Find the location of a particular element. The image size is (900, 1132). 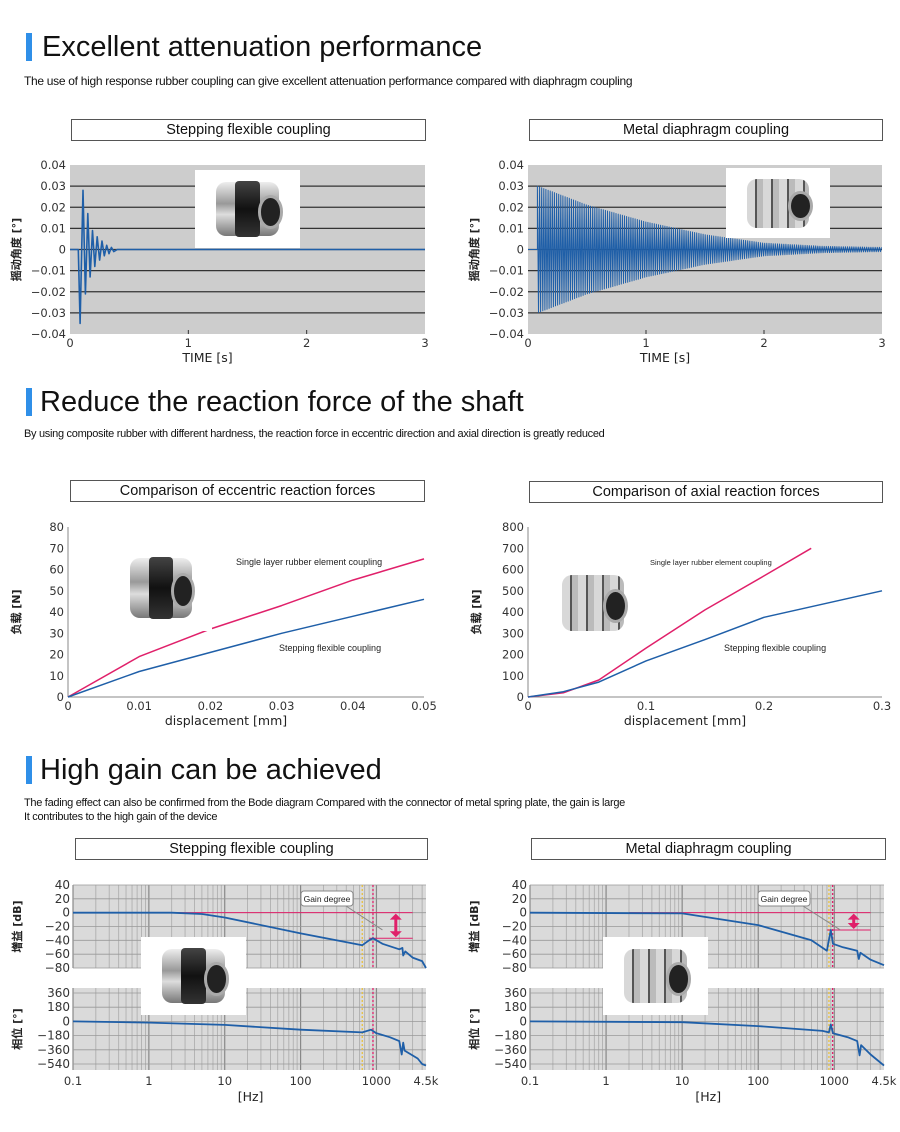

y-tick-label: −0.03 is located at coordinates (506, 313).